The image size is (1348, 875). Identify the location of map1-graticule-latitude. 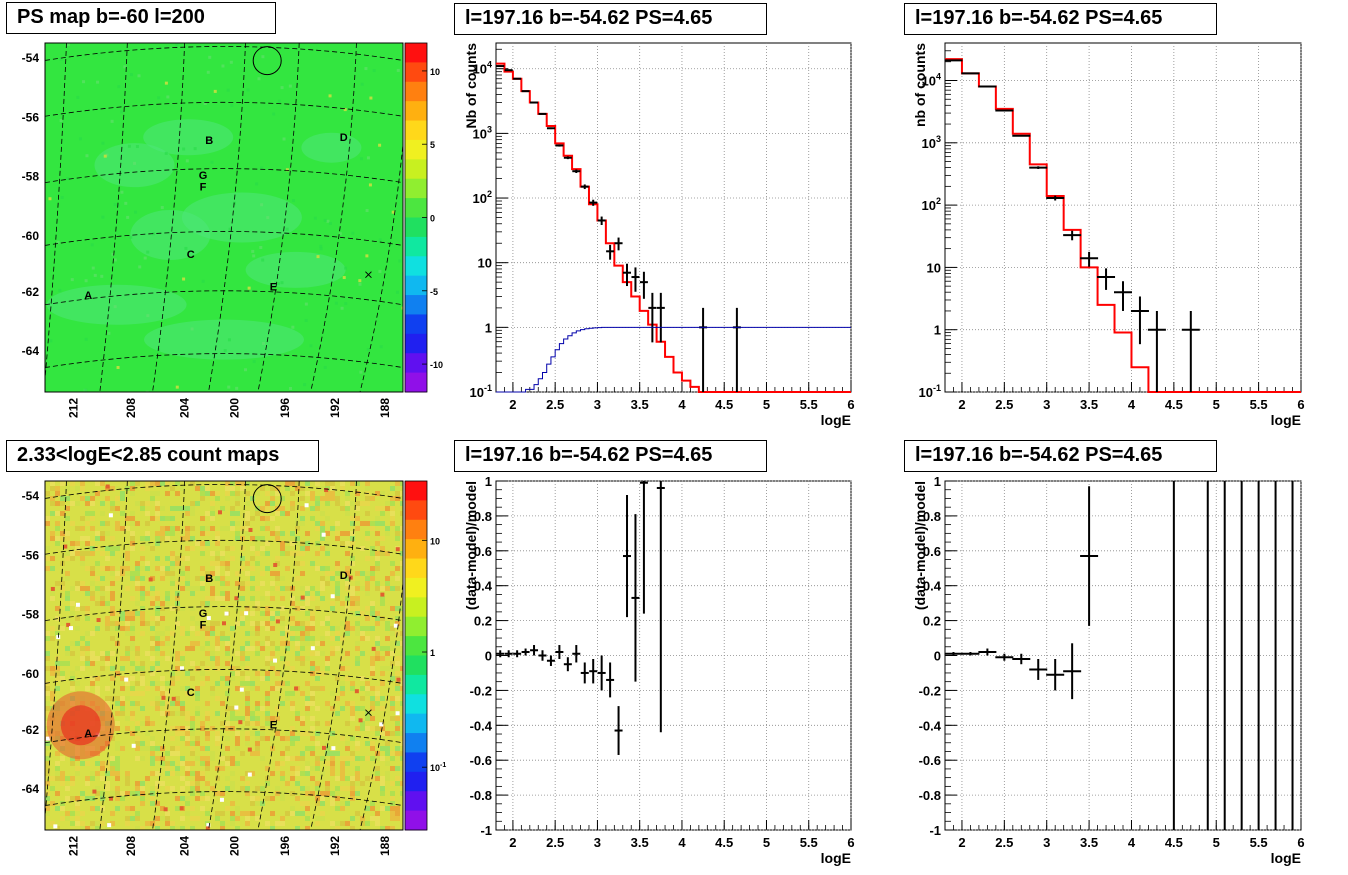
(224, 238).